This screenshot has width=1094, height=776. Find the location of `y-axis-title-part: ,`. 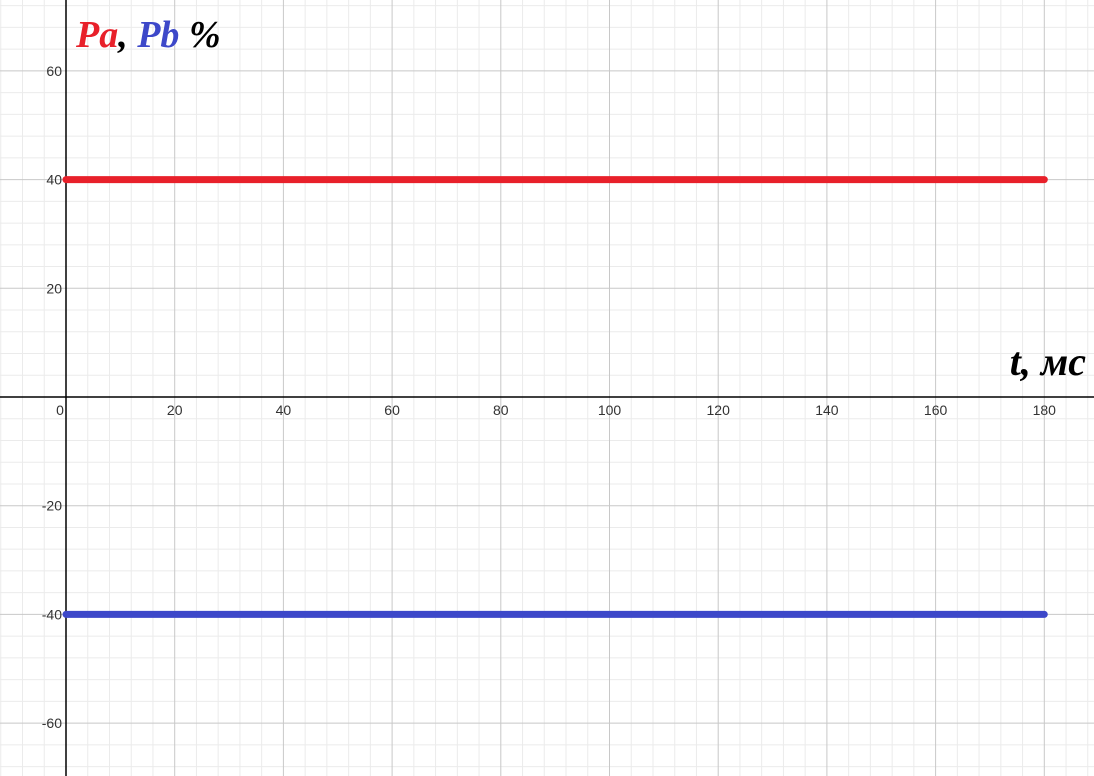

y-axis-title-part: , is located at coordinates (128, 35).